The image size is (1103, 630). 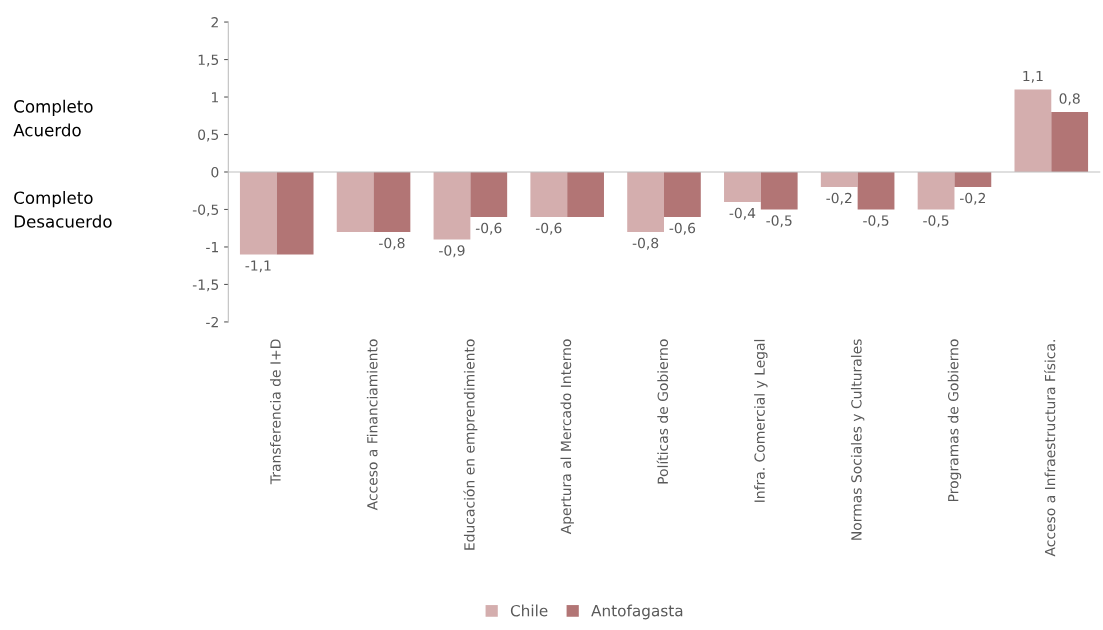 I want to click on y-tick-label: 2, so click(x=214, y=22).